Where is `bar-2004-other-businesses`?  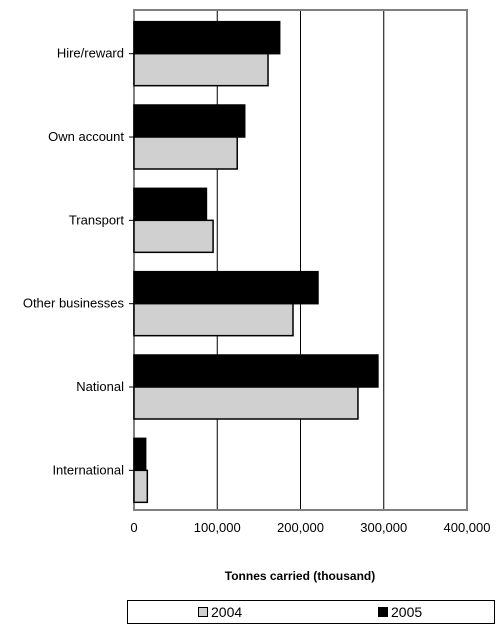 bar-2004-other-businesses is located at coordinates (213, 319).